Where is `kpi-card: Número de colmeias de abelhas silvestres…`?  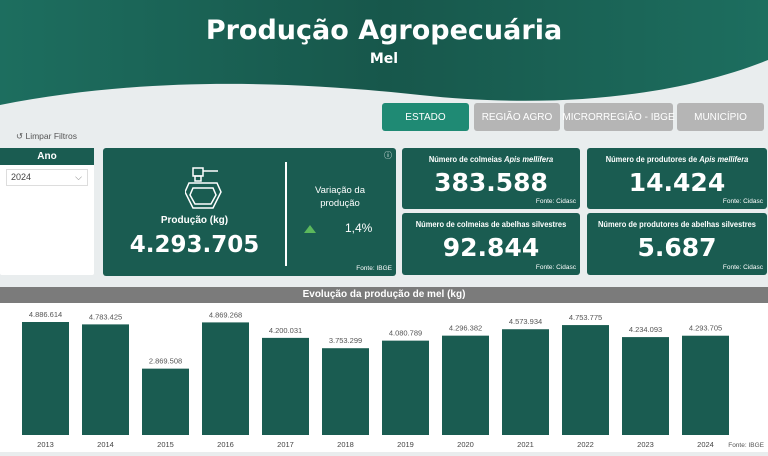
kpi-card: Número de colmeias de abelhas silvestres… is located at coordinates (491, 244).